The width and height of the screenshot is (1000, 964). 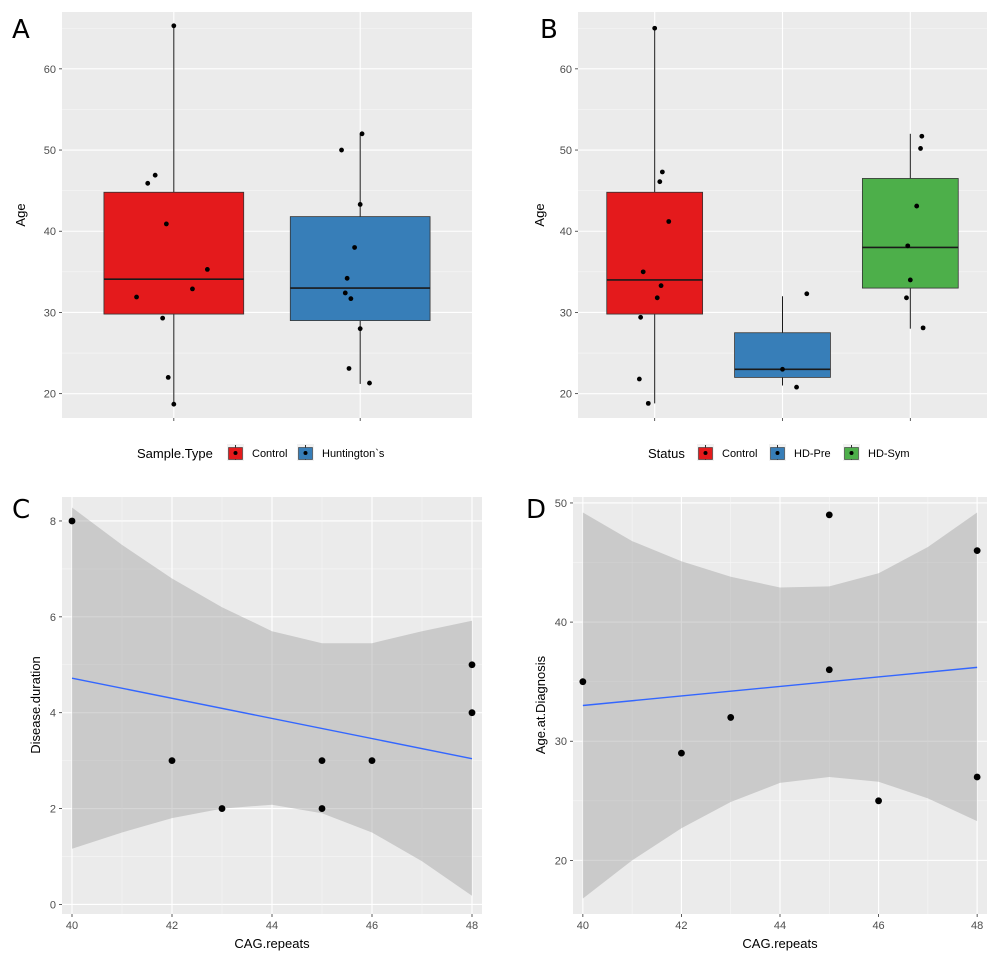 I want to click on y-tick-label: 40, so click(x=566, y=232).